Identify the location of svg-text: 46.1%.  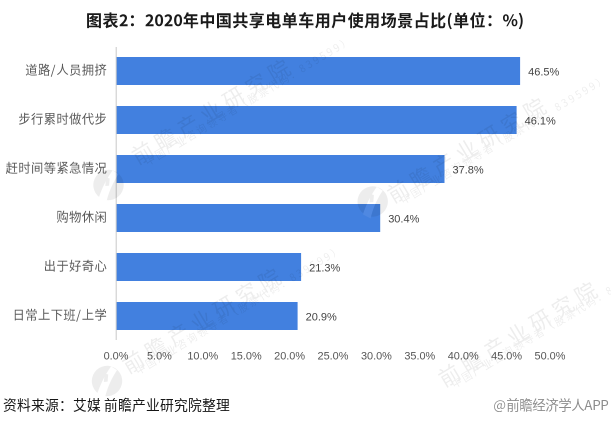
(540, 122).